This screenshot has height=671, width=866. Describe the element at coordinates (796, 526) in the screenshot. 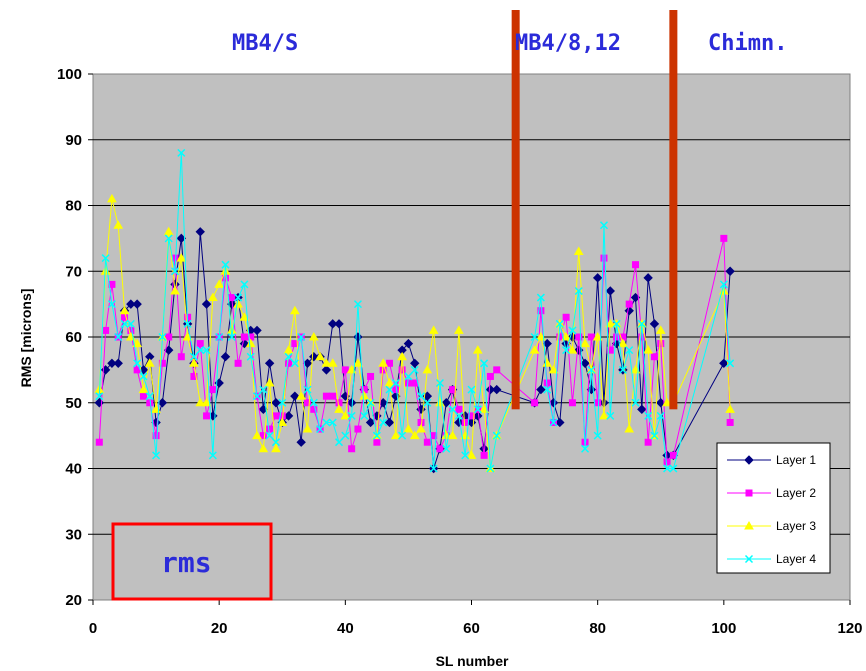

I see `legend-label-layer-3: Layer 3` at that location.